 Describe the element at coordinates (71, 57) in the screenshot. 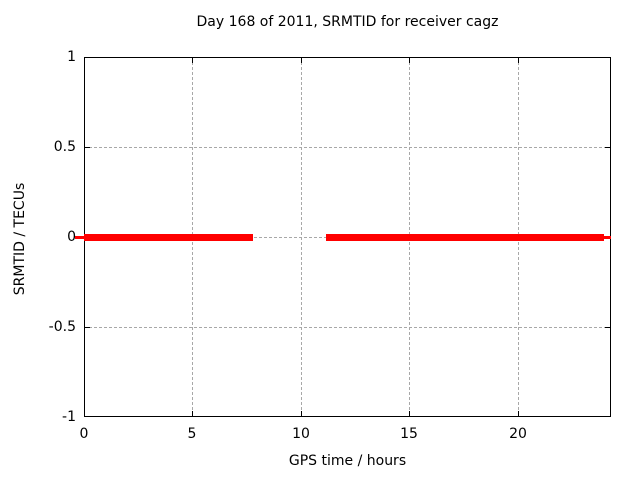

I see `y-tick-label: 1` at that location.